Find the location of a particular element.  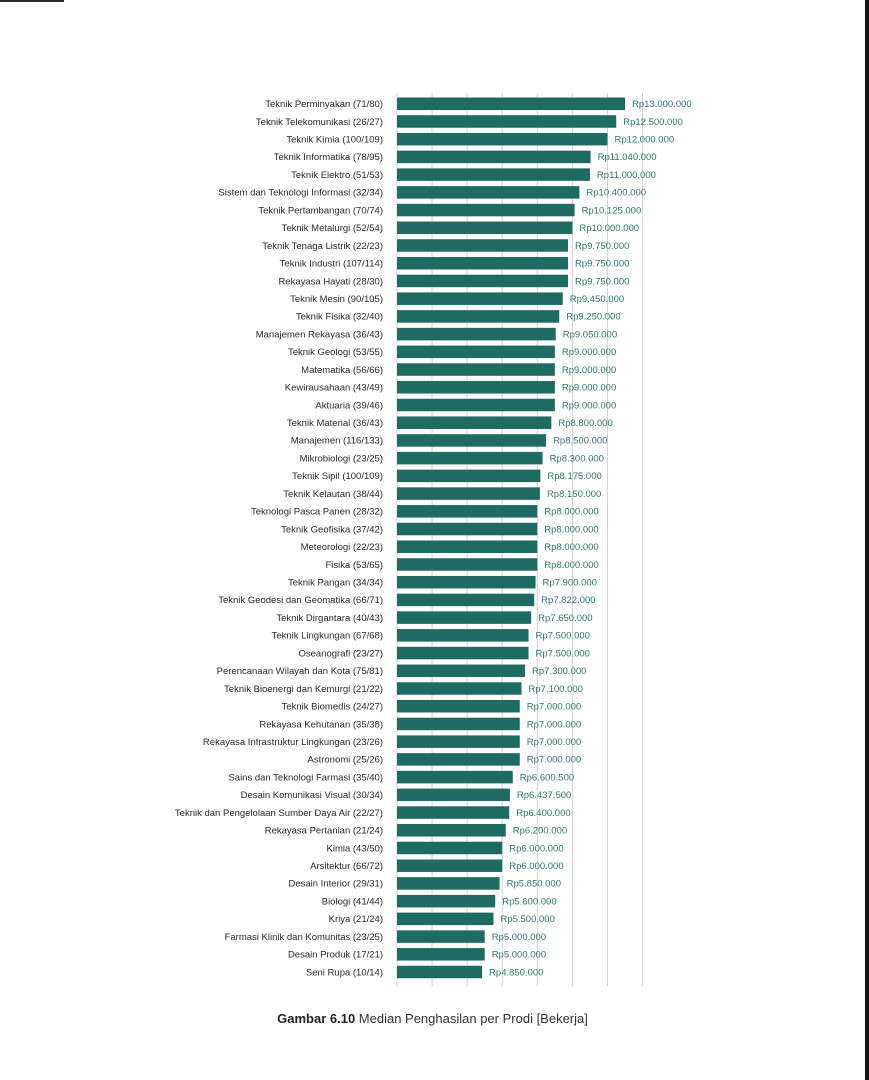

category-label: Teknik Elektro (51/53) is located at coordinates (337, 175).